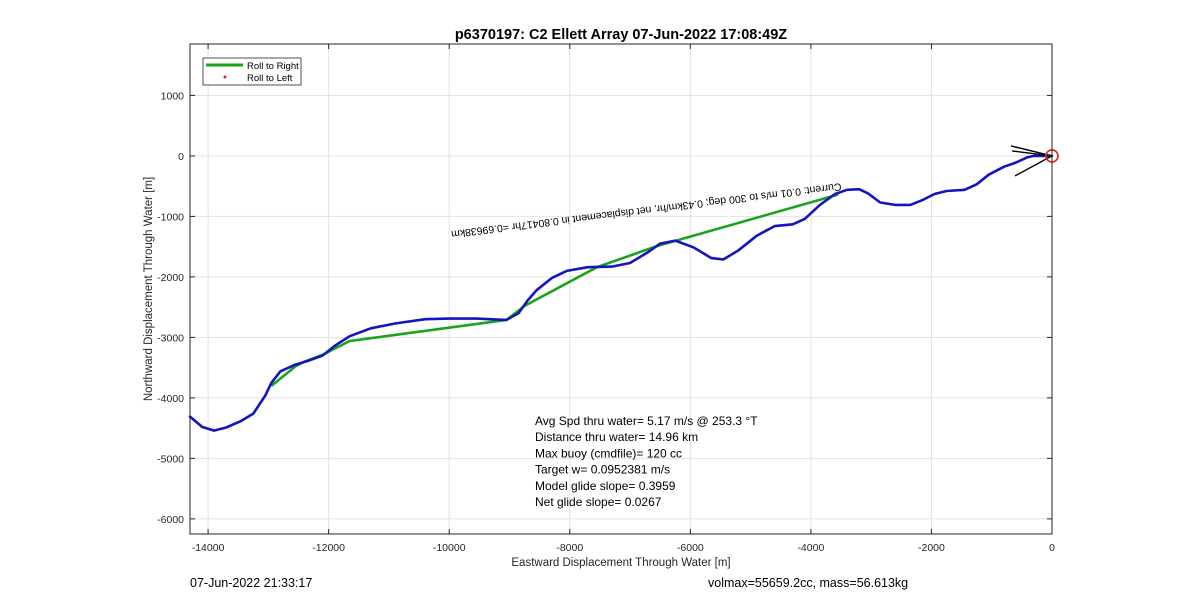  What do you see at coordinates (270, 78) in the screenshot?
I see `legend-label-roll-left: Roll to Left` at bounding box center [270, 78].